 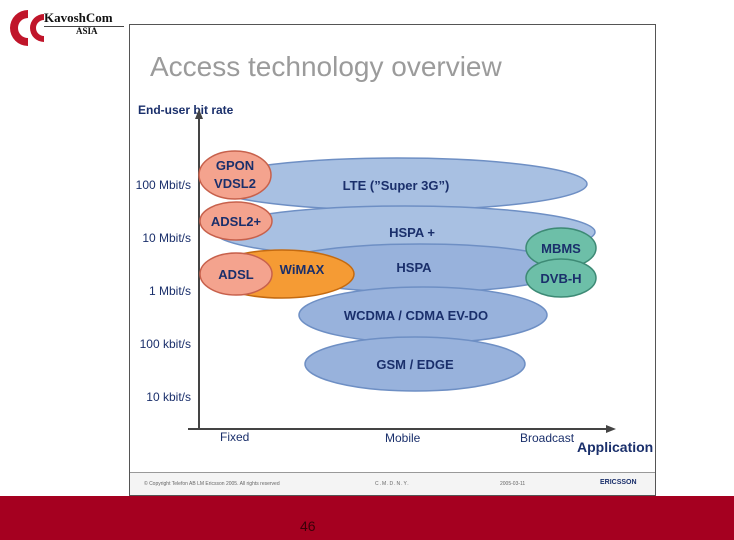 I want to click on y-tick-100kbit: 100 kbit/s, so click(x=165, y=344).